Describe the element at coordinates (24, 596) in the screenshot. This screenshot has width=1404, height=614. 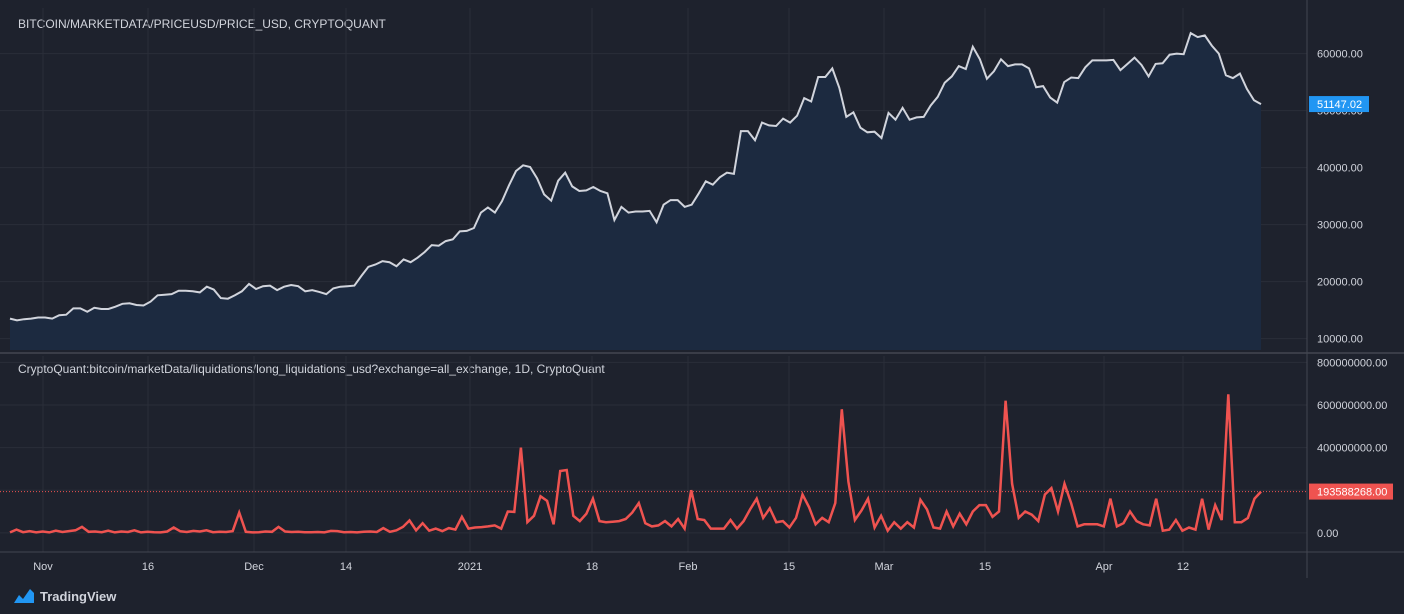
I see `tradingview-icon` at that location.